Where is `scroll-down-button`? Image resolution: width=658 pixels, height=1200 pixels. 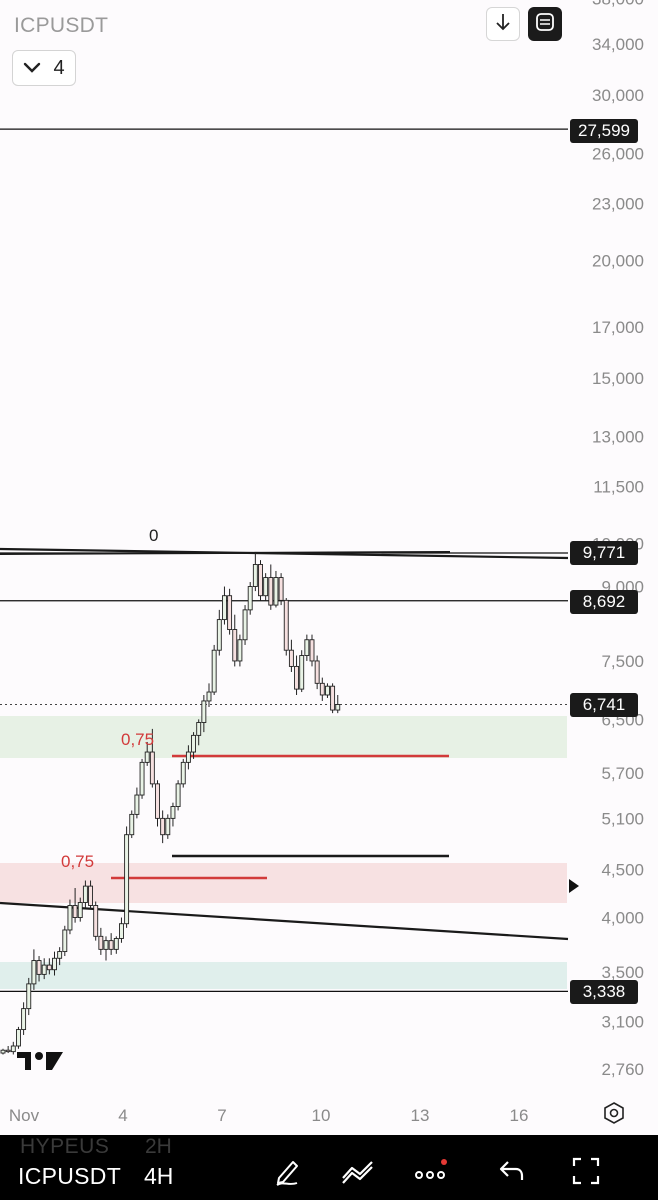 scroll-down-button is located at coordinates (503, 24).